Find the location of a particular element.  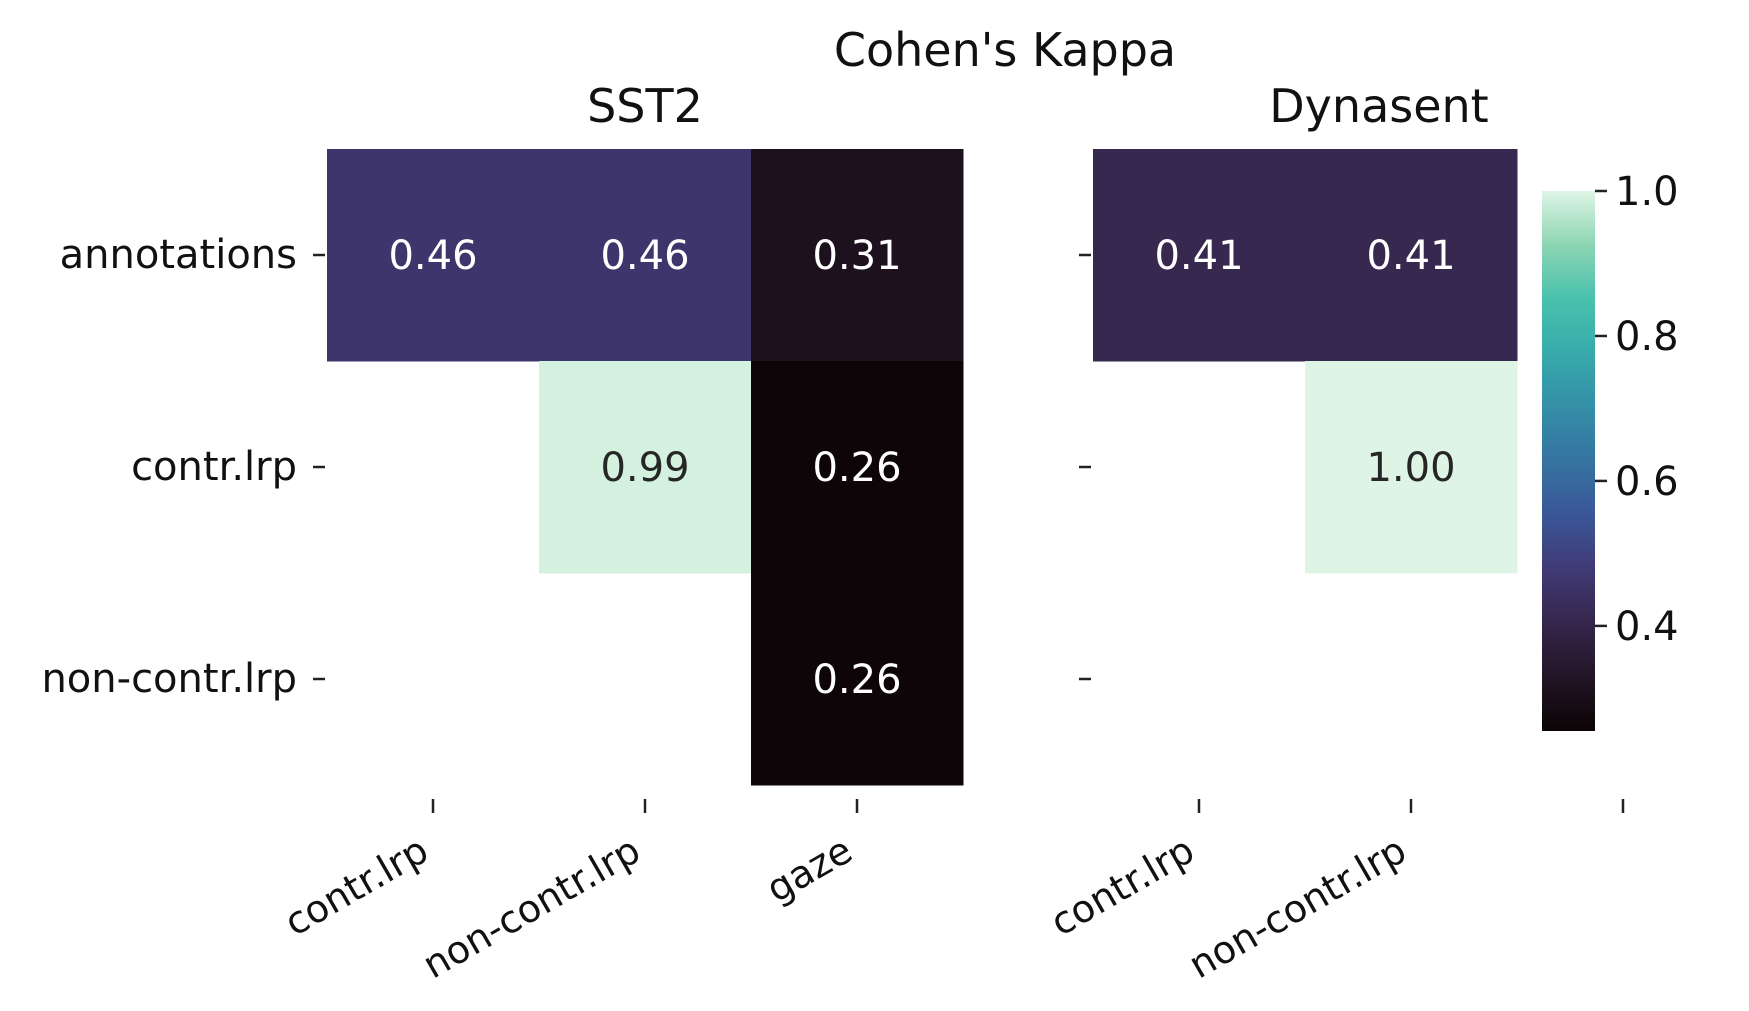

y-tick-label: annotations is located at coordinates (178, 255).